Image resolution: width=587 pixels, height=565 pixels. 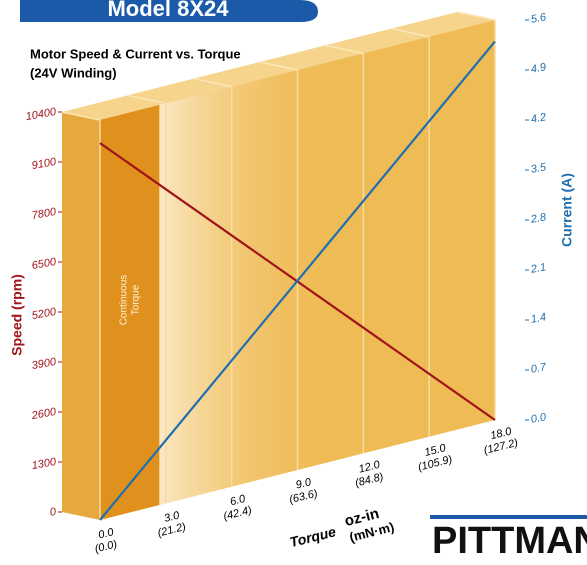 What do you see at coordinates (539, 168) in the screenshot?
I see `y2-tick-label: 3.5` at bounding box center [539, 168].